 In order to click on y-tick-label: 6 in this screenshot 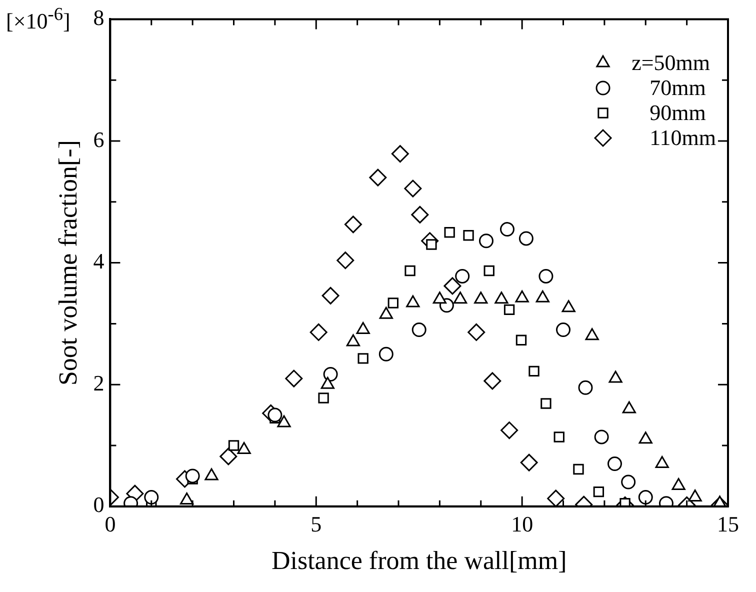, I will do `click(98, 139)`.